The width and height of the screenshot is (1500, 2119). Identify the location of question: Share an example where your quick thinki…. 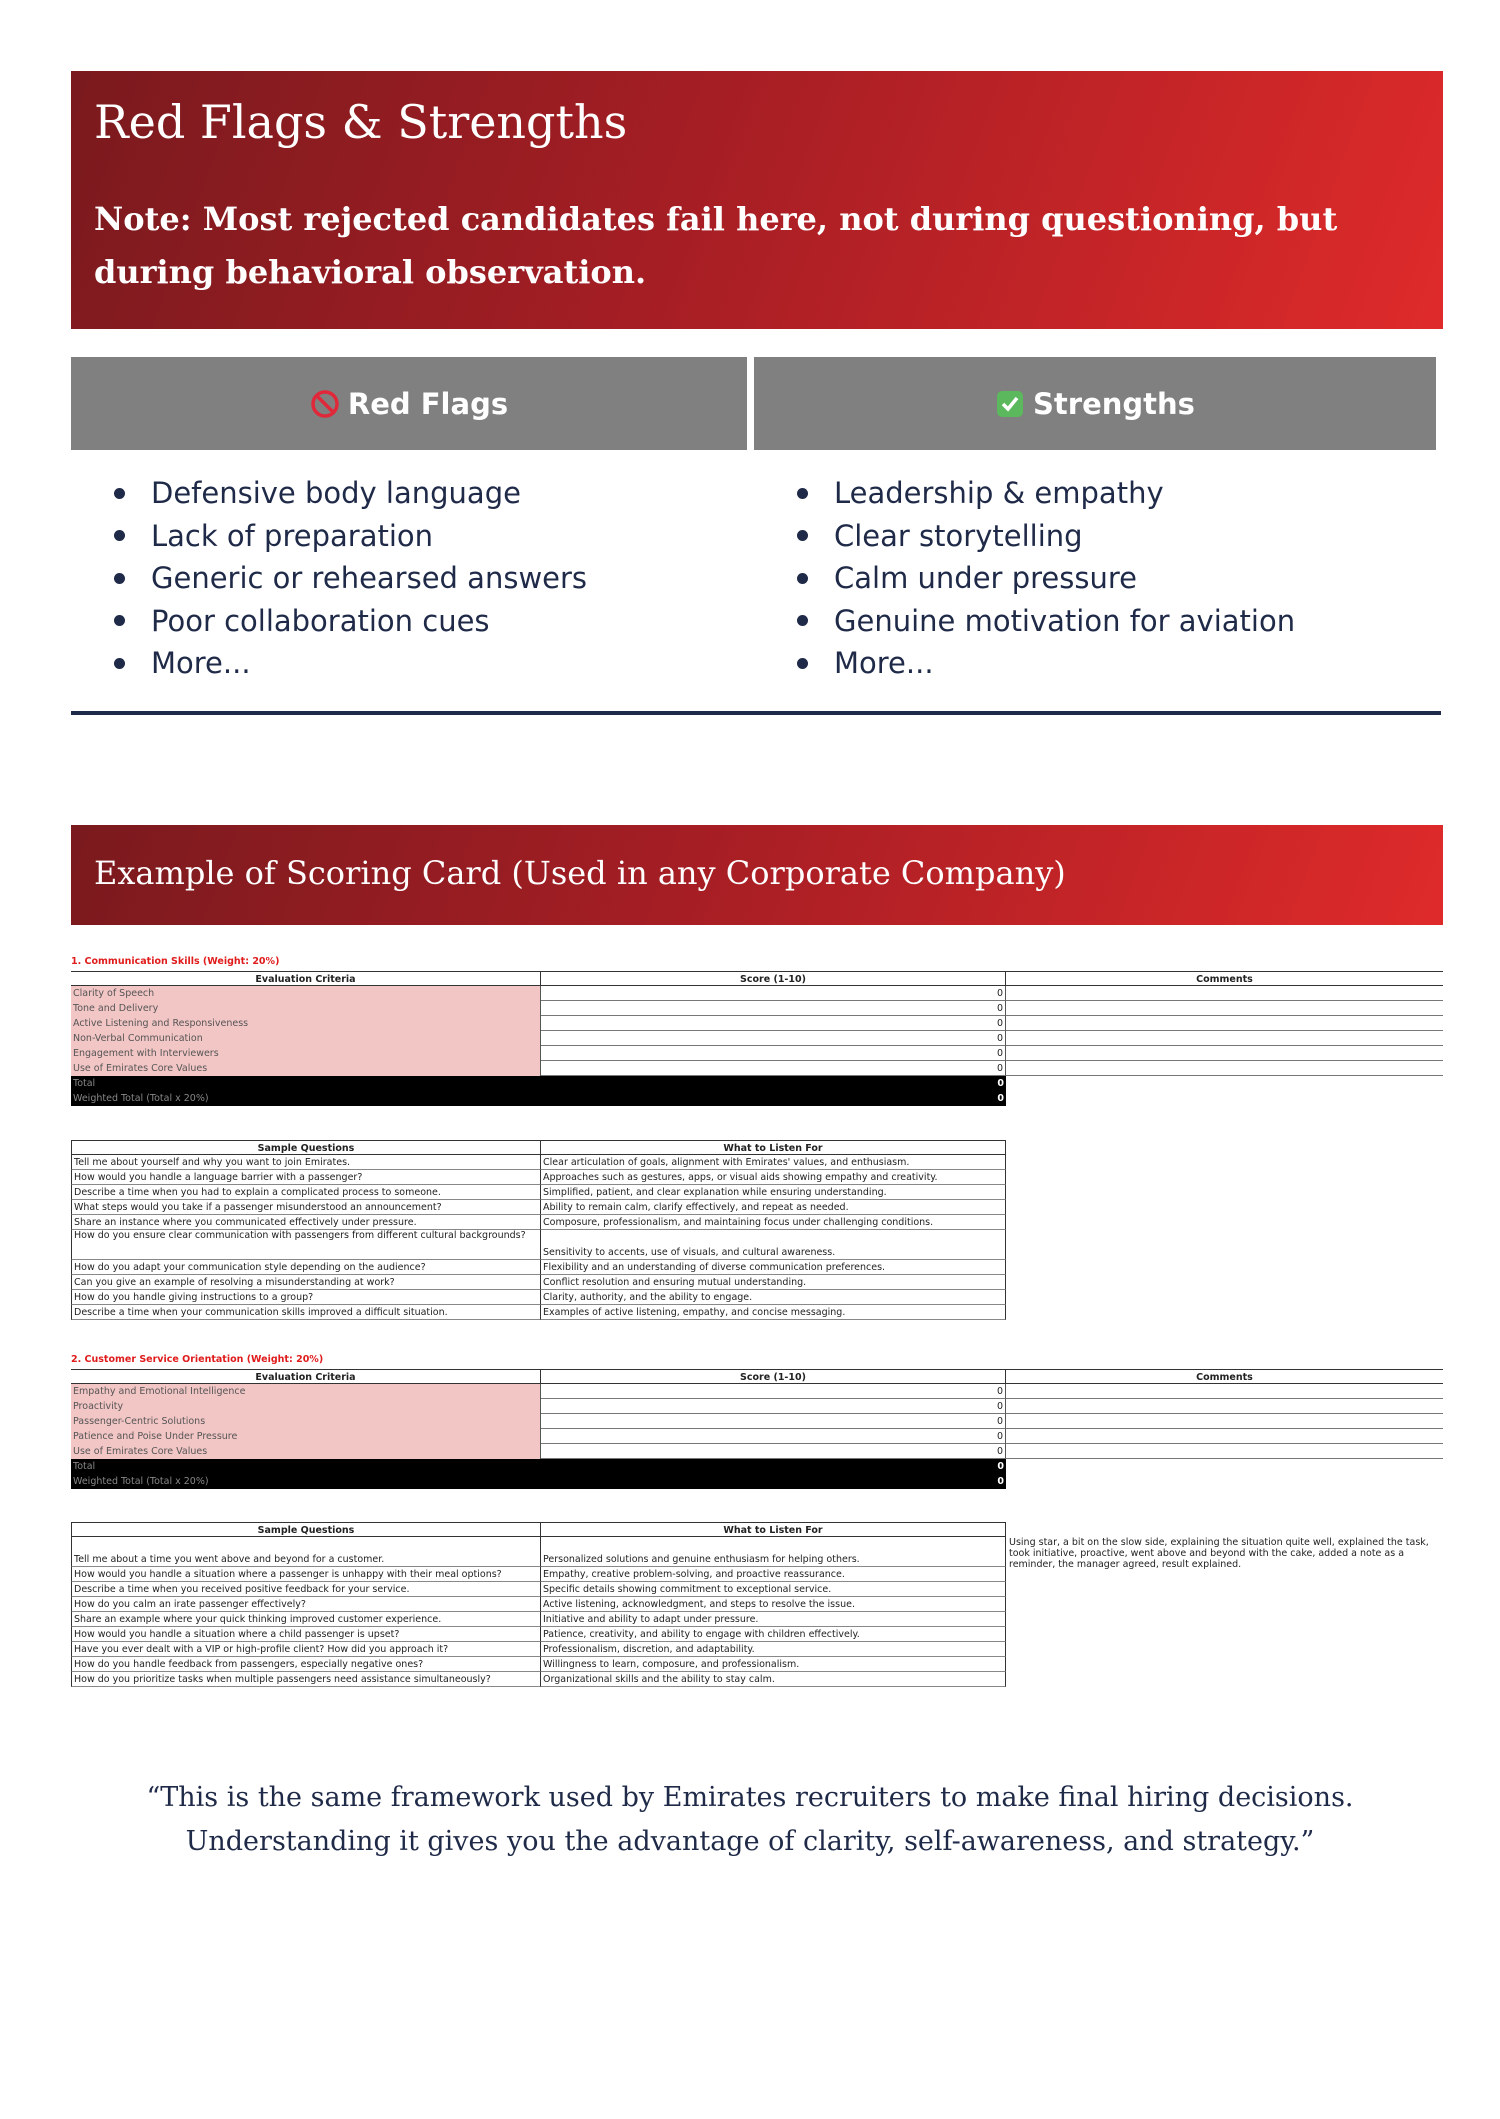
(306, 1619).